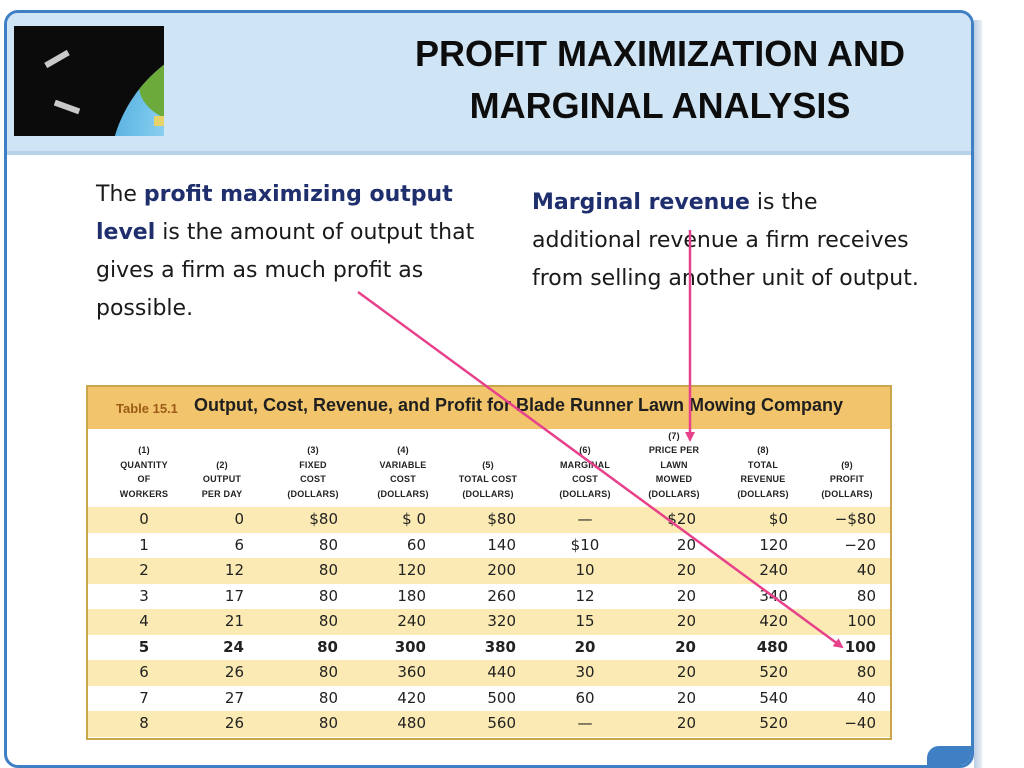  Describe the element at coordinates (234, 621) in the screenshot. I see `table-cell: 21` at that location.